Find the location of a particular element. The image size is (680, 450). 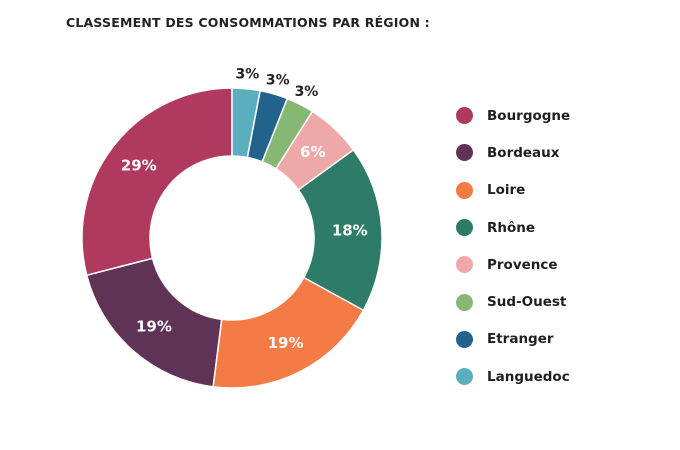

legend-item-languedoc: Languedoc is located at coordinates (513, 376).